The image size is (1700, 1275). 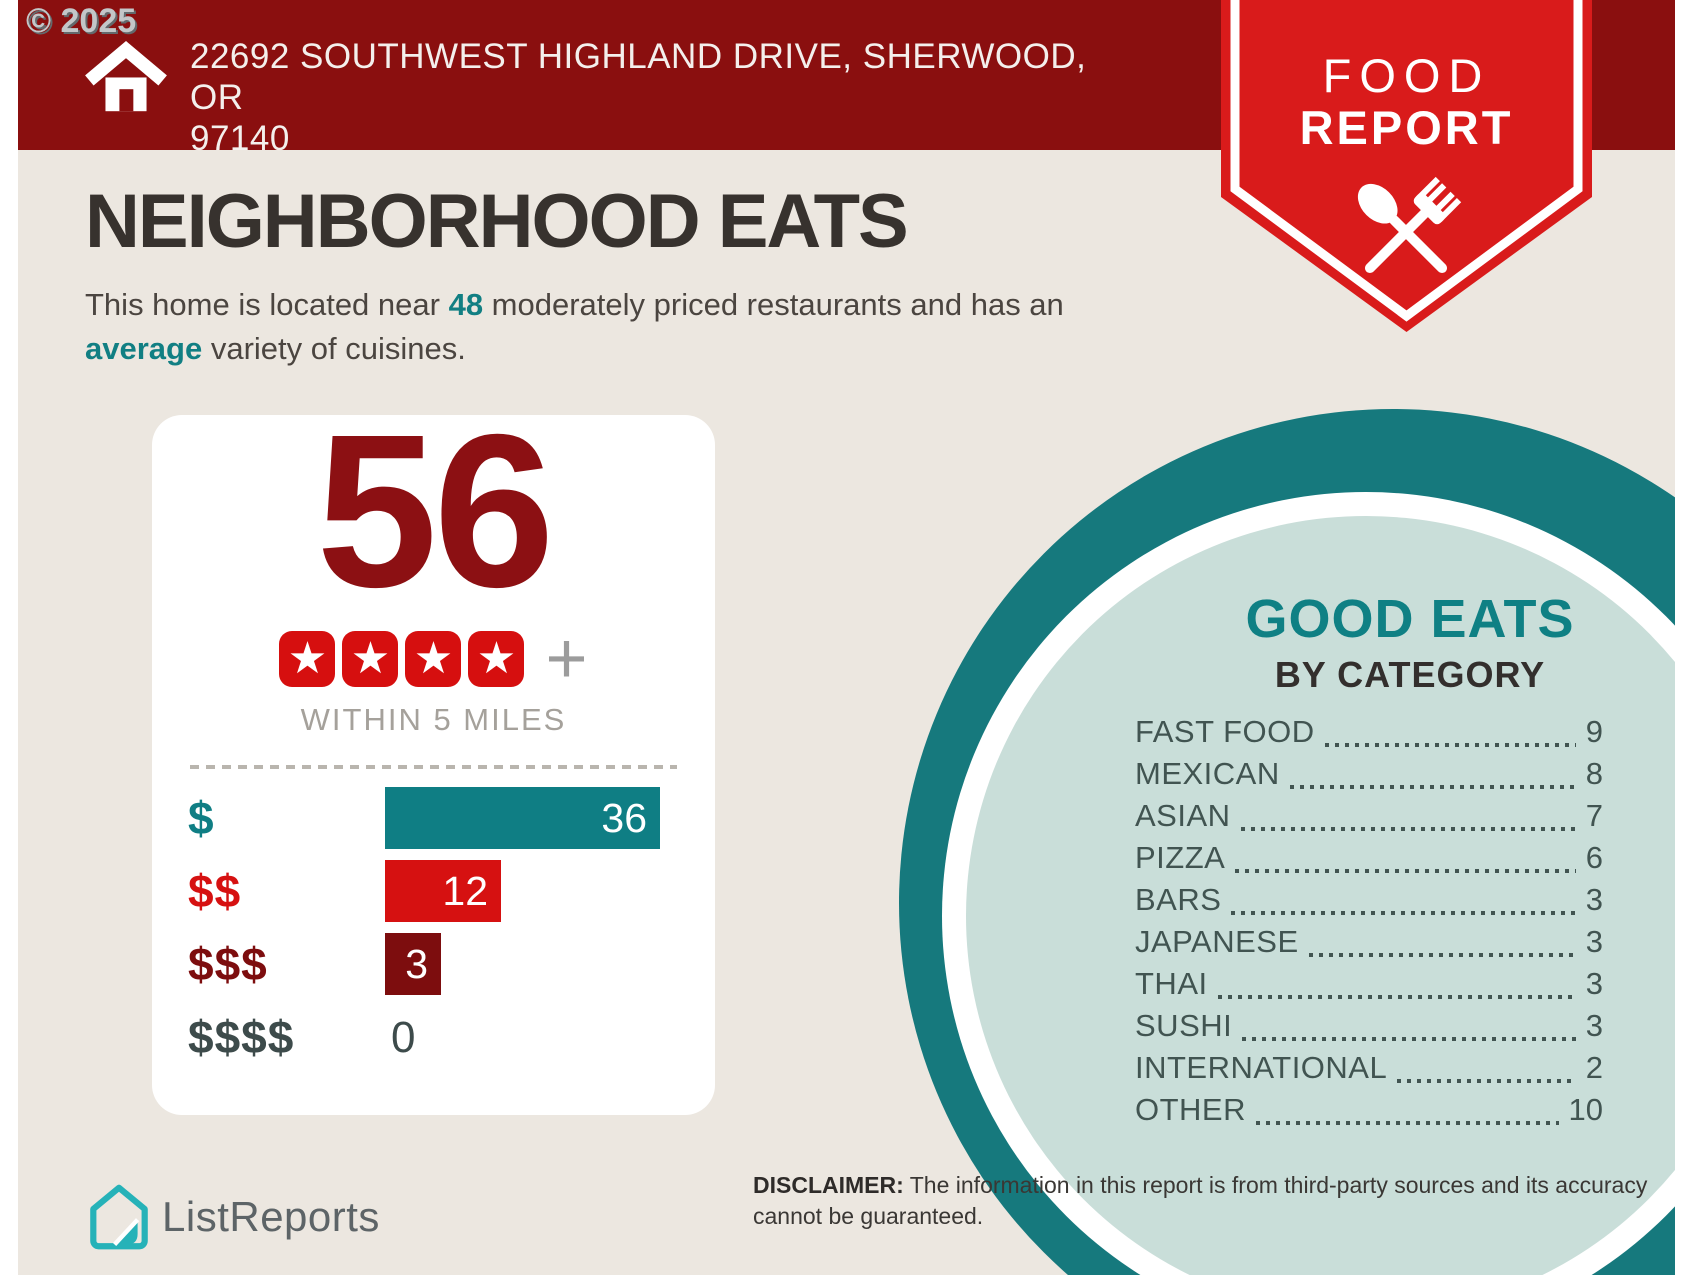 I want to click on listreports-wordmark: ListReports, so click(x=271, y=1216).